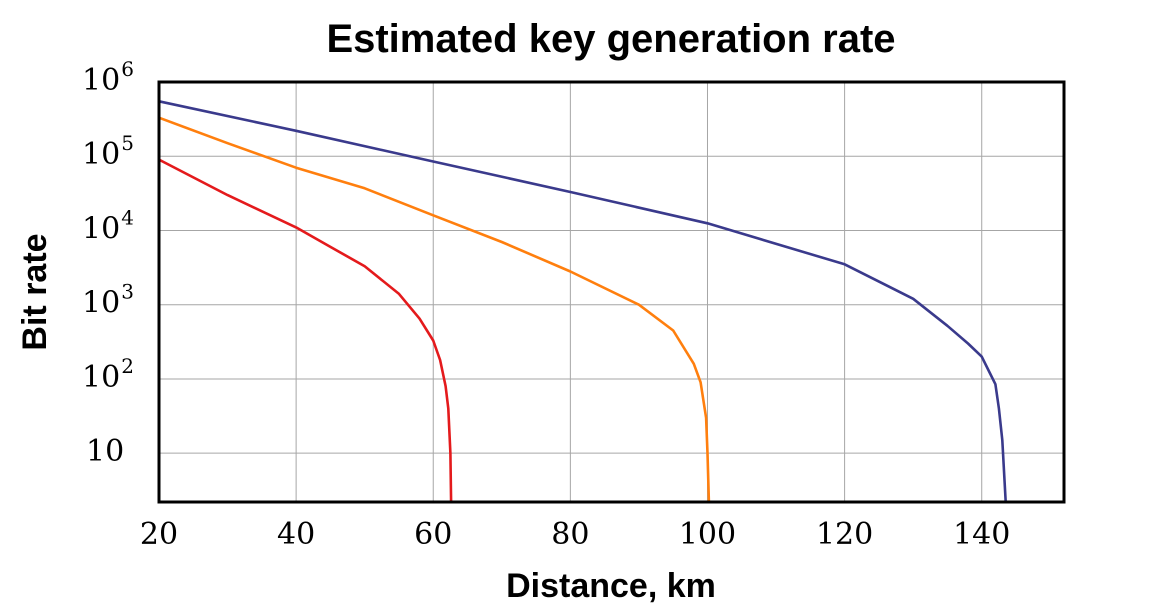 The width and height of the screenshot is (1149, 607). What do you see at coordinates (105, 451) in the screenshot?
I see `y-tick-label: 10` at bounding box center [105, 451].